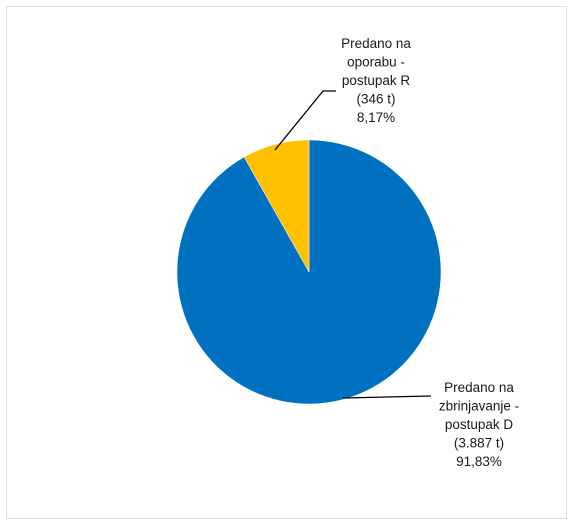 This screenshot has width=574, height=526. I want to click on slice-label-1-line-2: postupak D, so click(479, 424).